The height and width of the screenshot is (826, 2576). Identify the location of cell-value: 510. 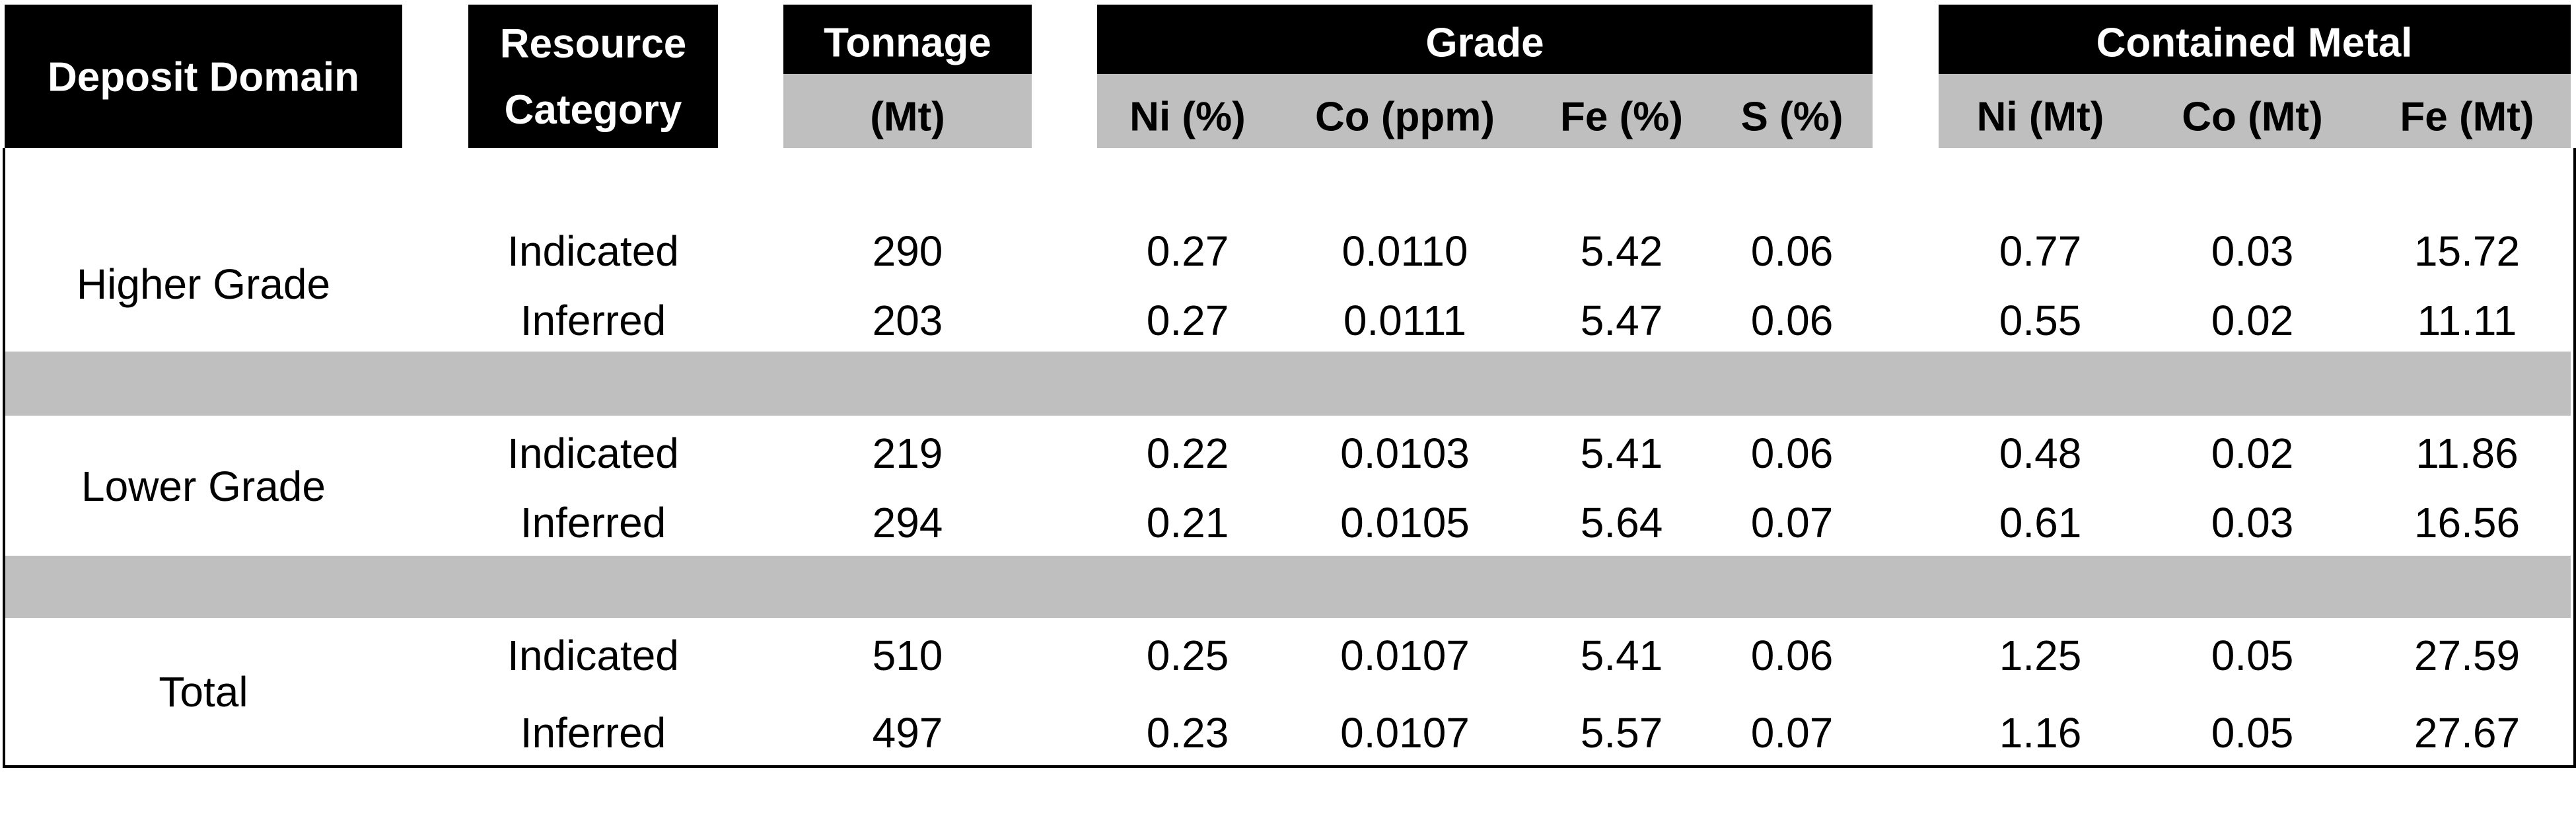
(907, 656).